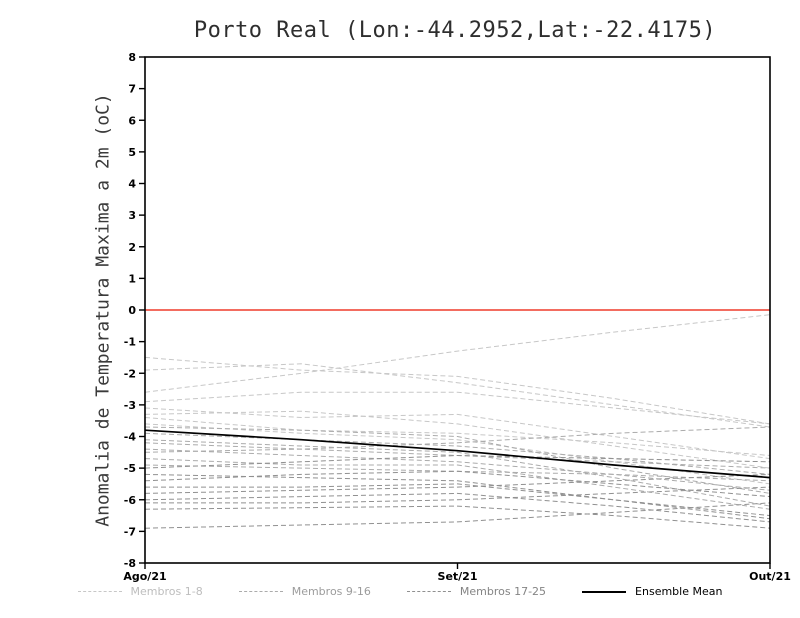  What do you see at coordinates (503, 591) in the screenshot?
I see `legend-label: Membros 17-25` at bounding box center [503, 591].